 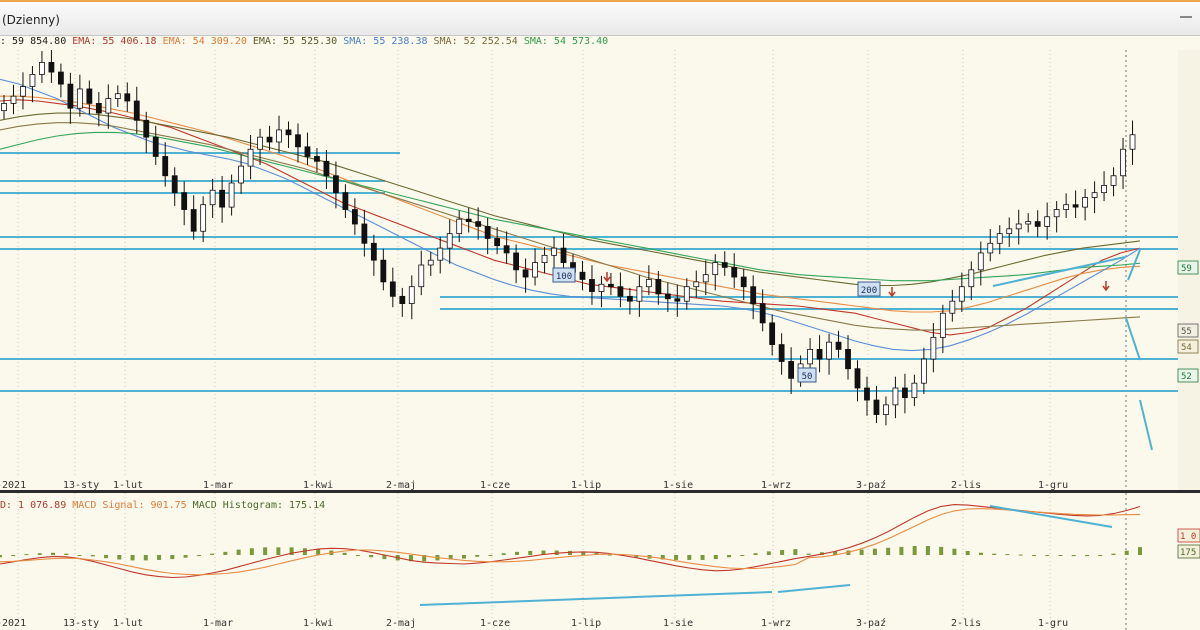 What do you see at coordinates (472, 41) in the screenshot?
I see `legend-entry: SMA: 52 252.54` at bounding box center [472, 41].